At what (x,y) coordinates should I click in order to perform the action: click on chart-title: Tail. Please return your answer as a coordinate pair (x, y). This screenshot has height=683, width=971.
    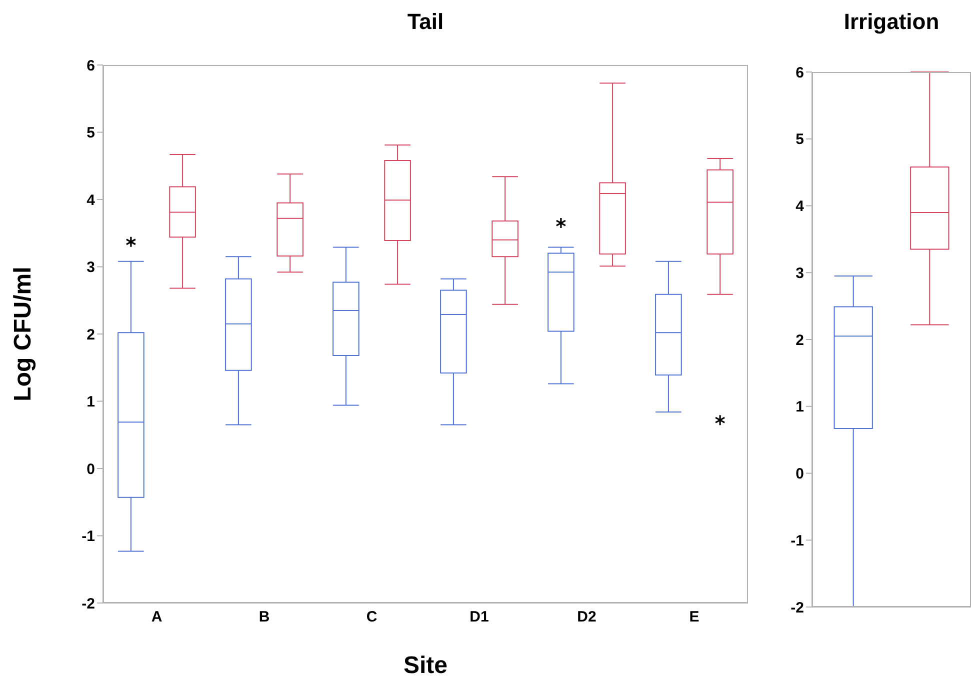
    Looking at the image, I should click on (425, 22).